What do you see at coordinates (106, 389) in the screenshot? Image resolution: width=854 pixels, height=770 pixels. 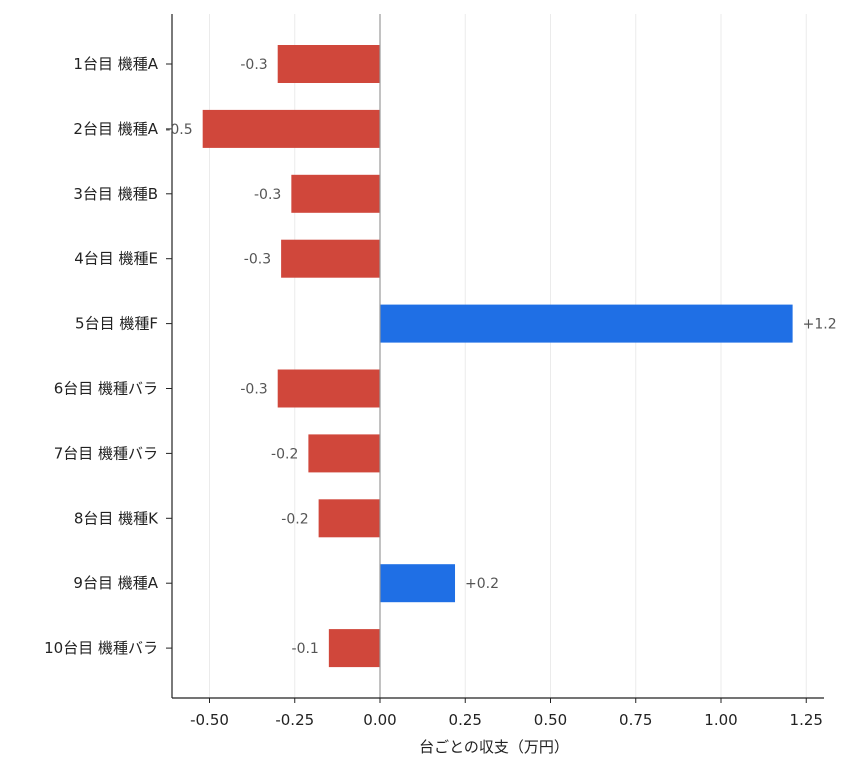 I see `category-label: 6台目 機種バラ` at bounding box center [106, 389].